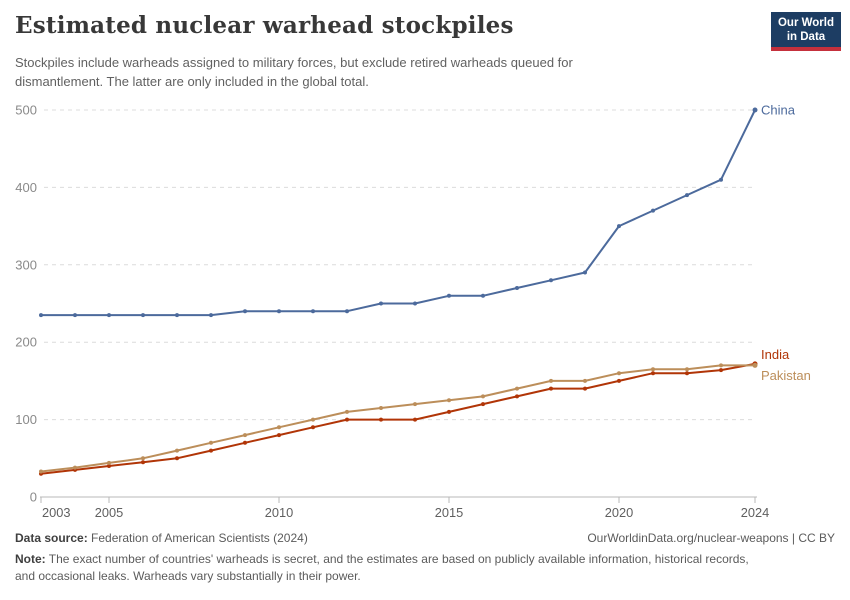 The width and height of the screenshot is (850, 600). I want to click on data-point-china-2019, so click(585, 272).